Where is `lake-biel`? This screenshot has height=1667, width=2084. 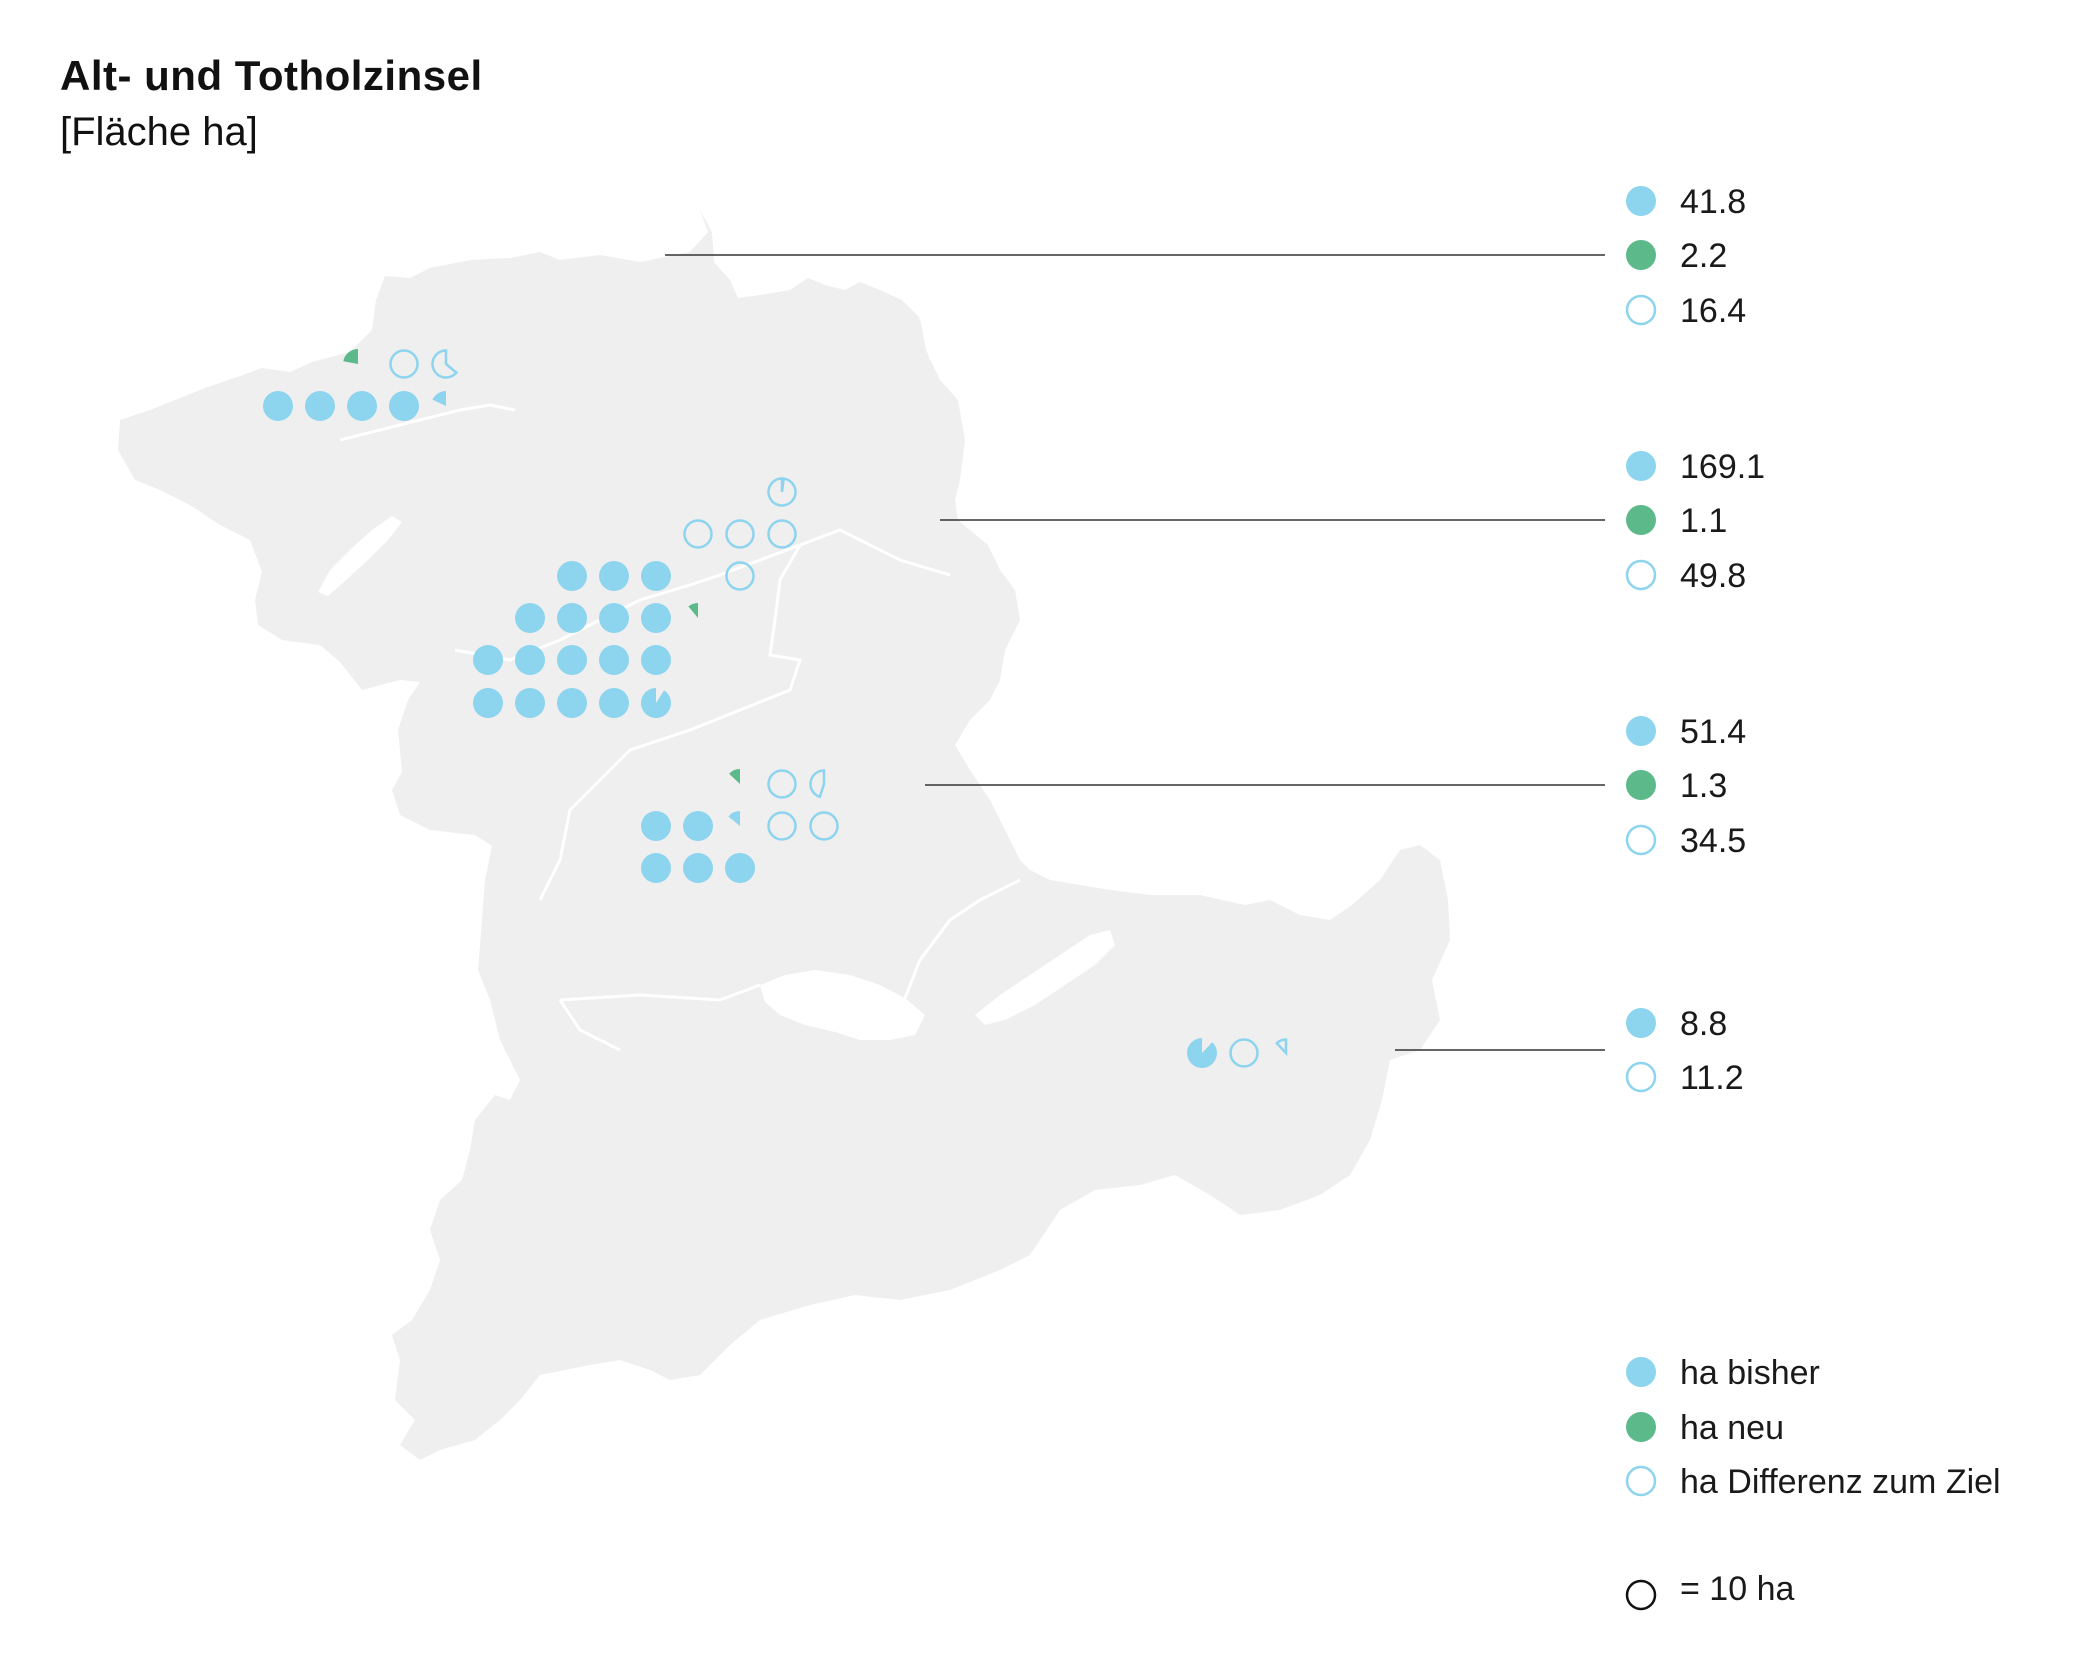
lake-biel is located at coordinates (360, 556).